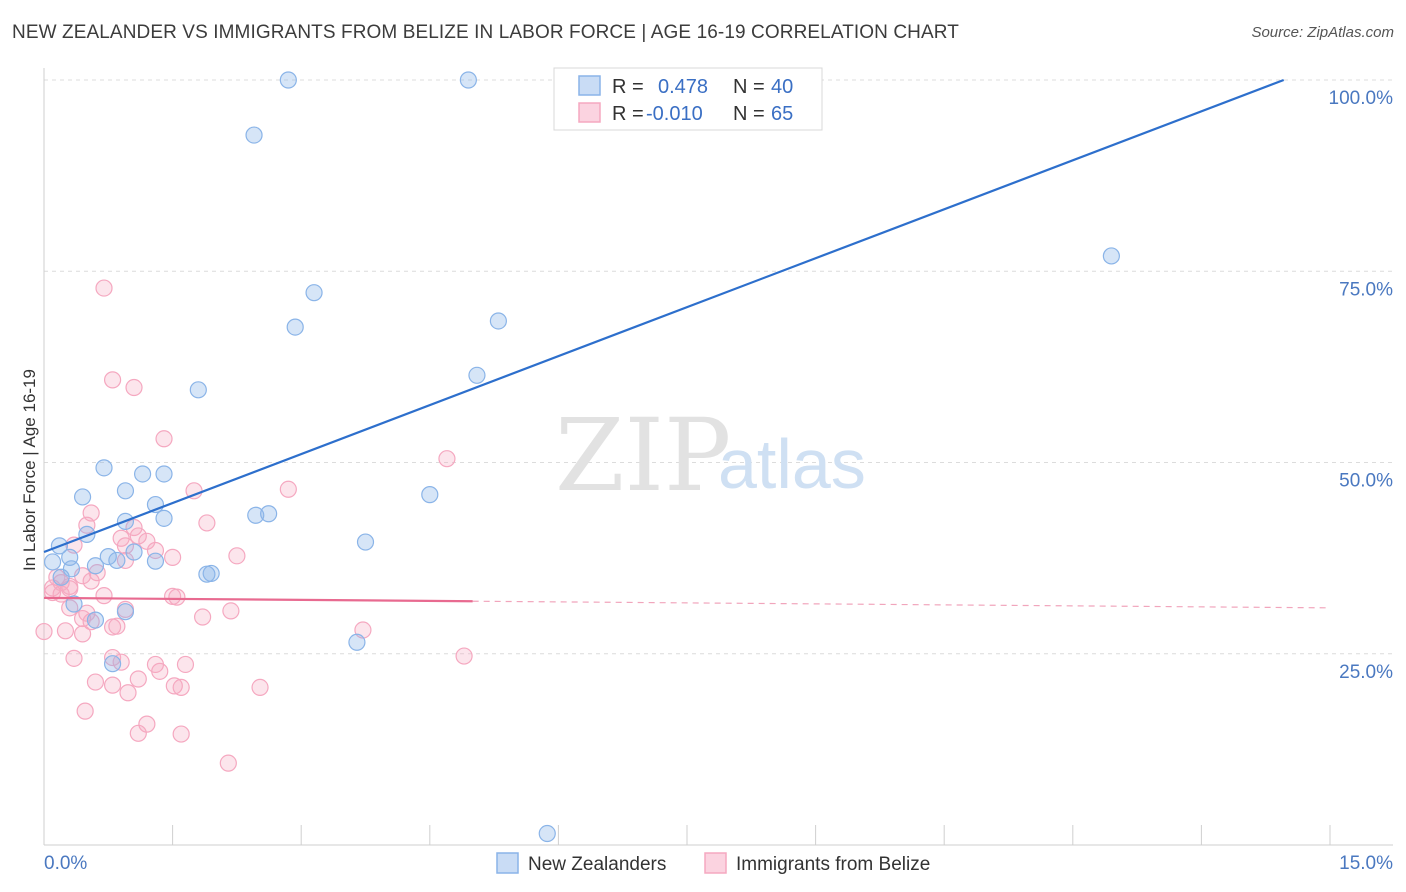 This screenshot has height=892, width=1406. Describe the element at coordinates (674, 114) in the screenshot. I see `legend-r-value-belize: -0.010` at that location.